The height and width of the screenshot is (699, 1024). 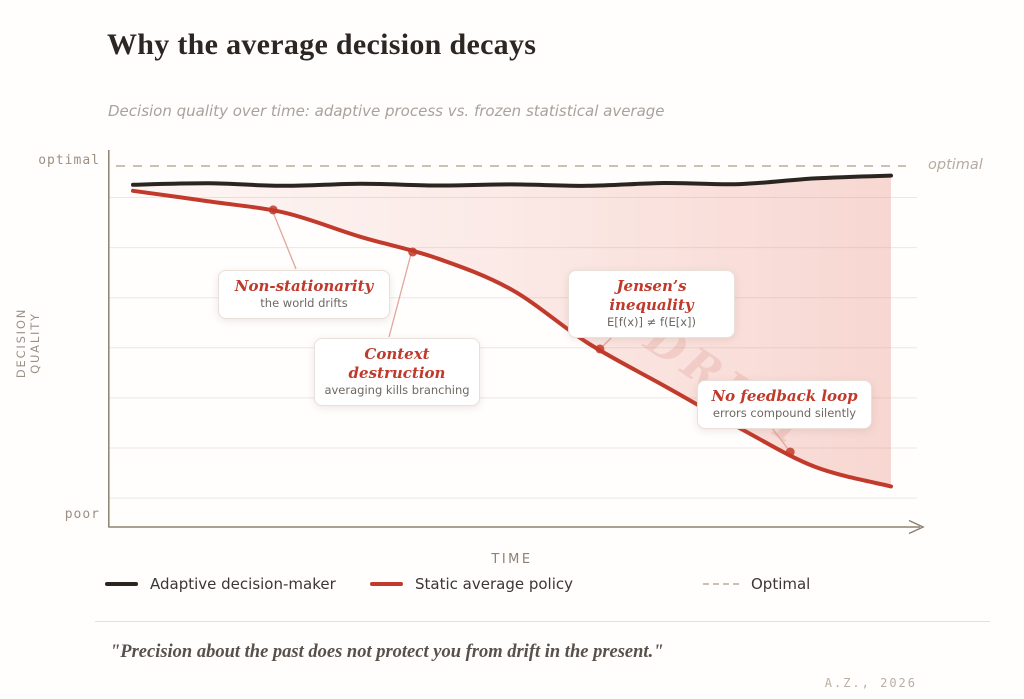 I want to click on legend-item-static: Static average policy, so click(x=471, y=584).